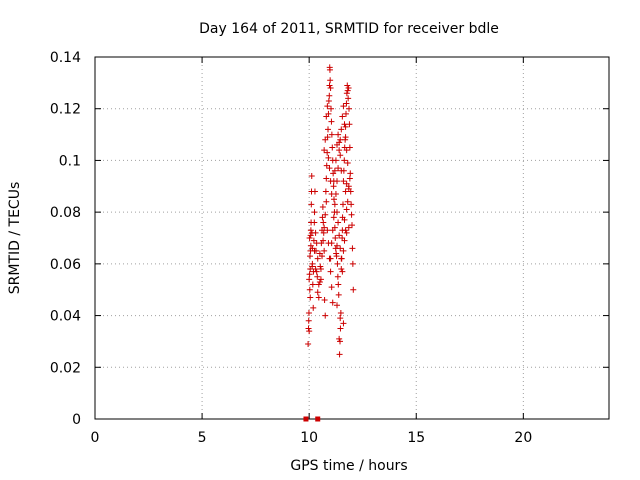 The width and height of the screenshot is (640, 480). I want to click on x-tick-label: 10, so click(309, 438).